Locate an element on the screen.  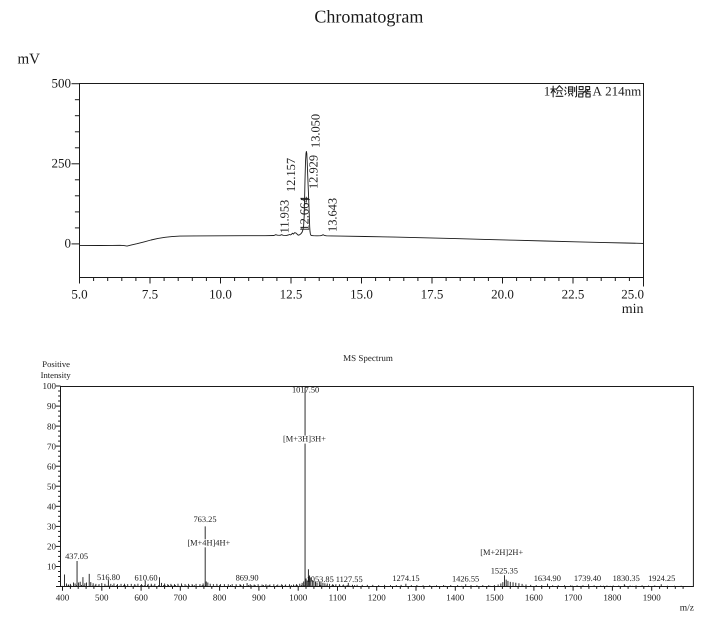
svg-text: 1400 is located at coordinates (455, 598).